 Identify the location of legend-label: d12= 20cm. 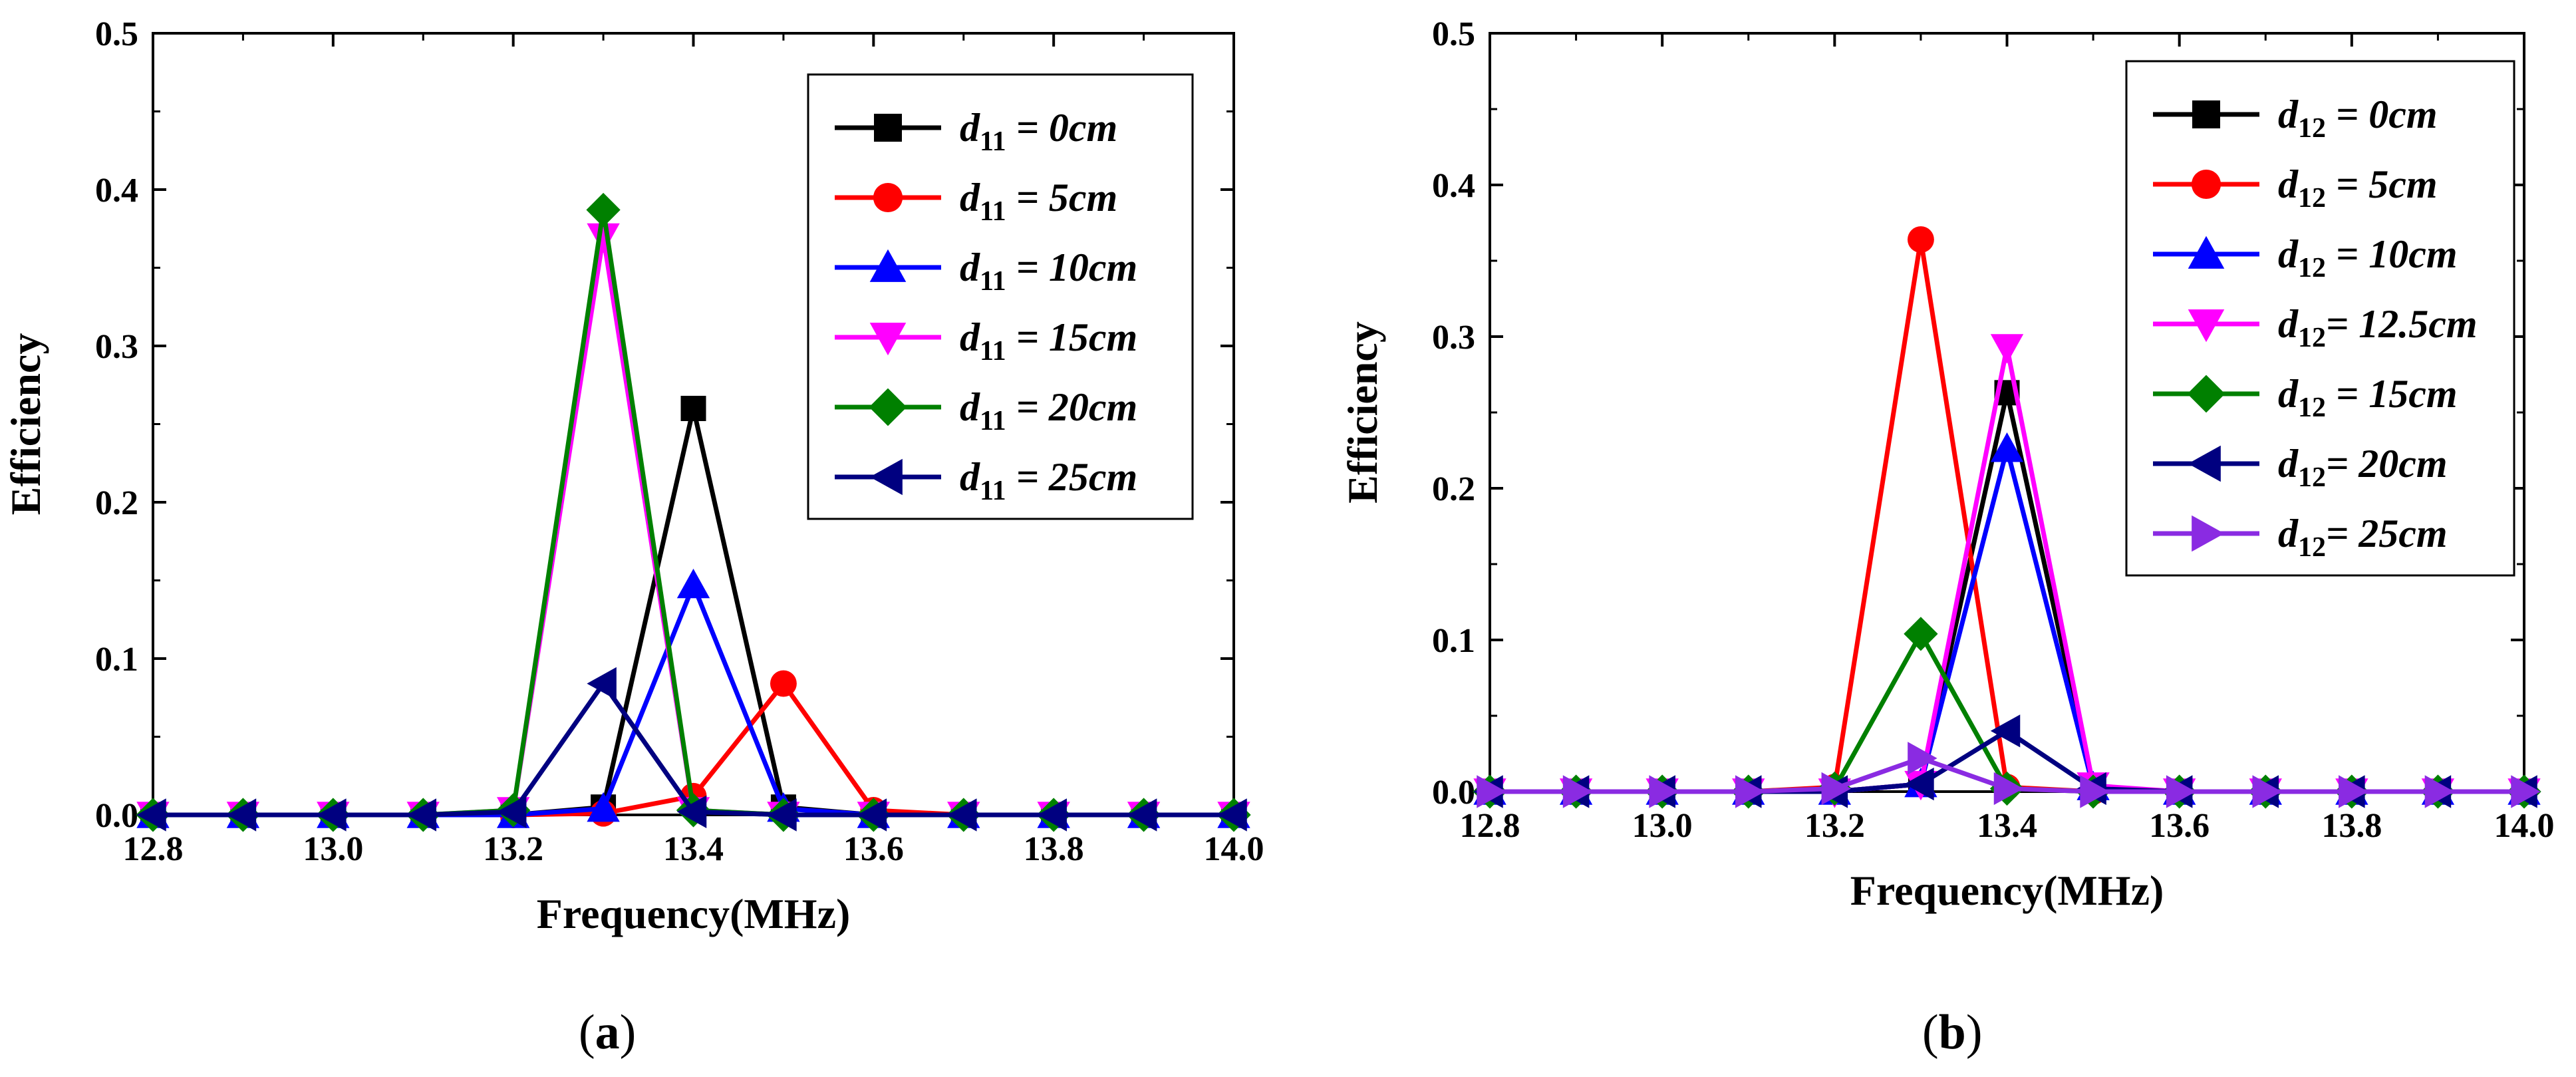
(2363, 468).